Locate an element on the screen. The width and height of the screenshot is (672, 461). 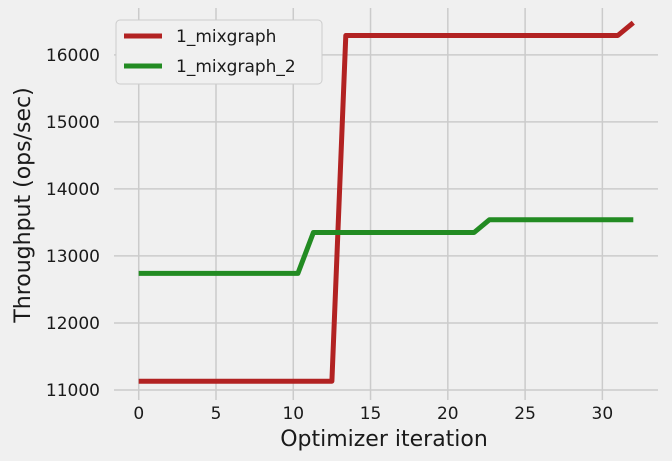
legend-frame is located at coordinates (219, 52).